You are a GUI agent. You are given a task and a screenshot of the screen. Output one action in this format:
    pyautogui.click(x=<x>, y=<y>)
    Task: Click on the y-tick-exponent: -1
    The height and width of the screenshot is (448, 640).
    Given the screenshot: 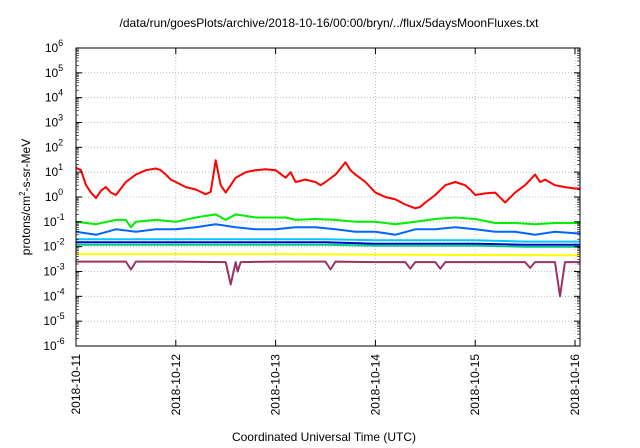 What is the action you would take?
    pyautogui.click(x=61, y=217)
    